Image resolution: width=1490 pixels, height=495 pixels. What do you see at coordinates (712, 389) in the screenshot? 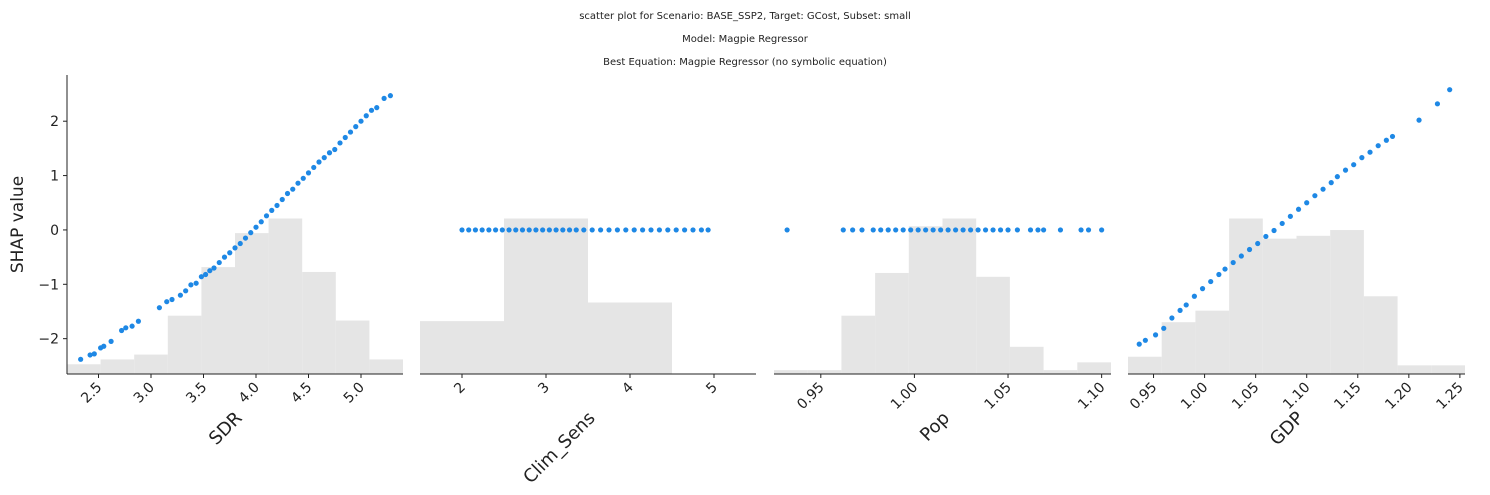
I see `x-tick-label: 5` at bounding box center [712, 389].